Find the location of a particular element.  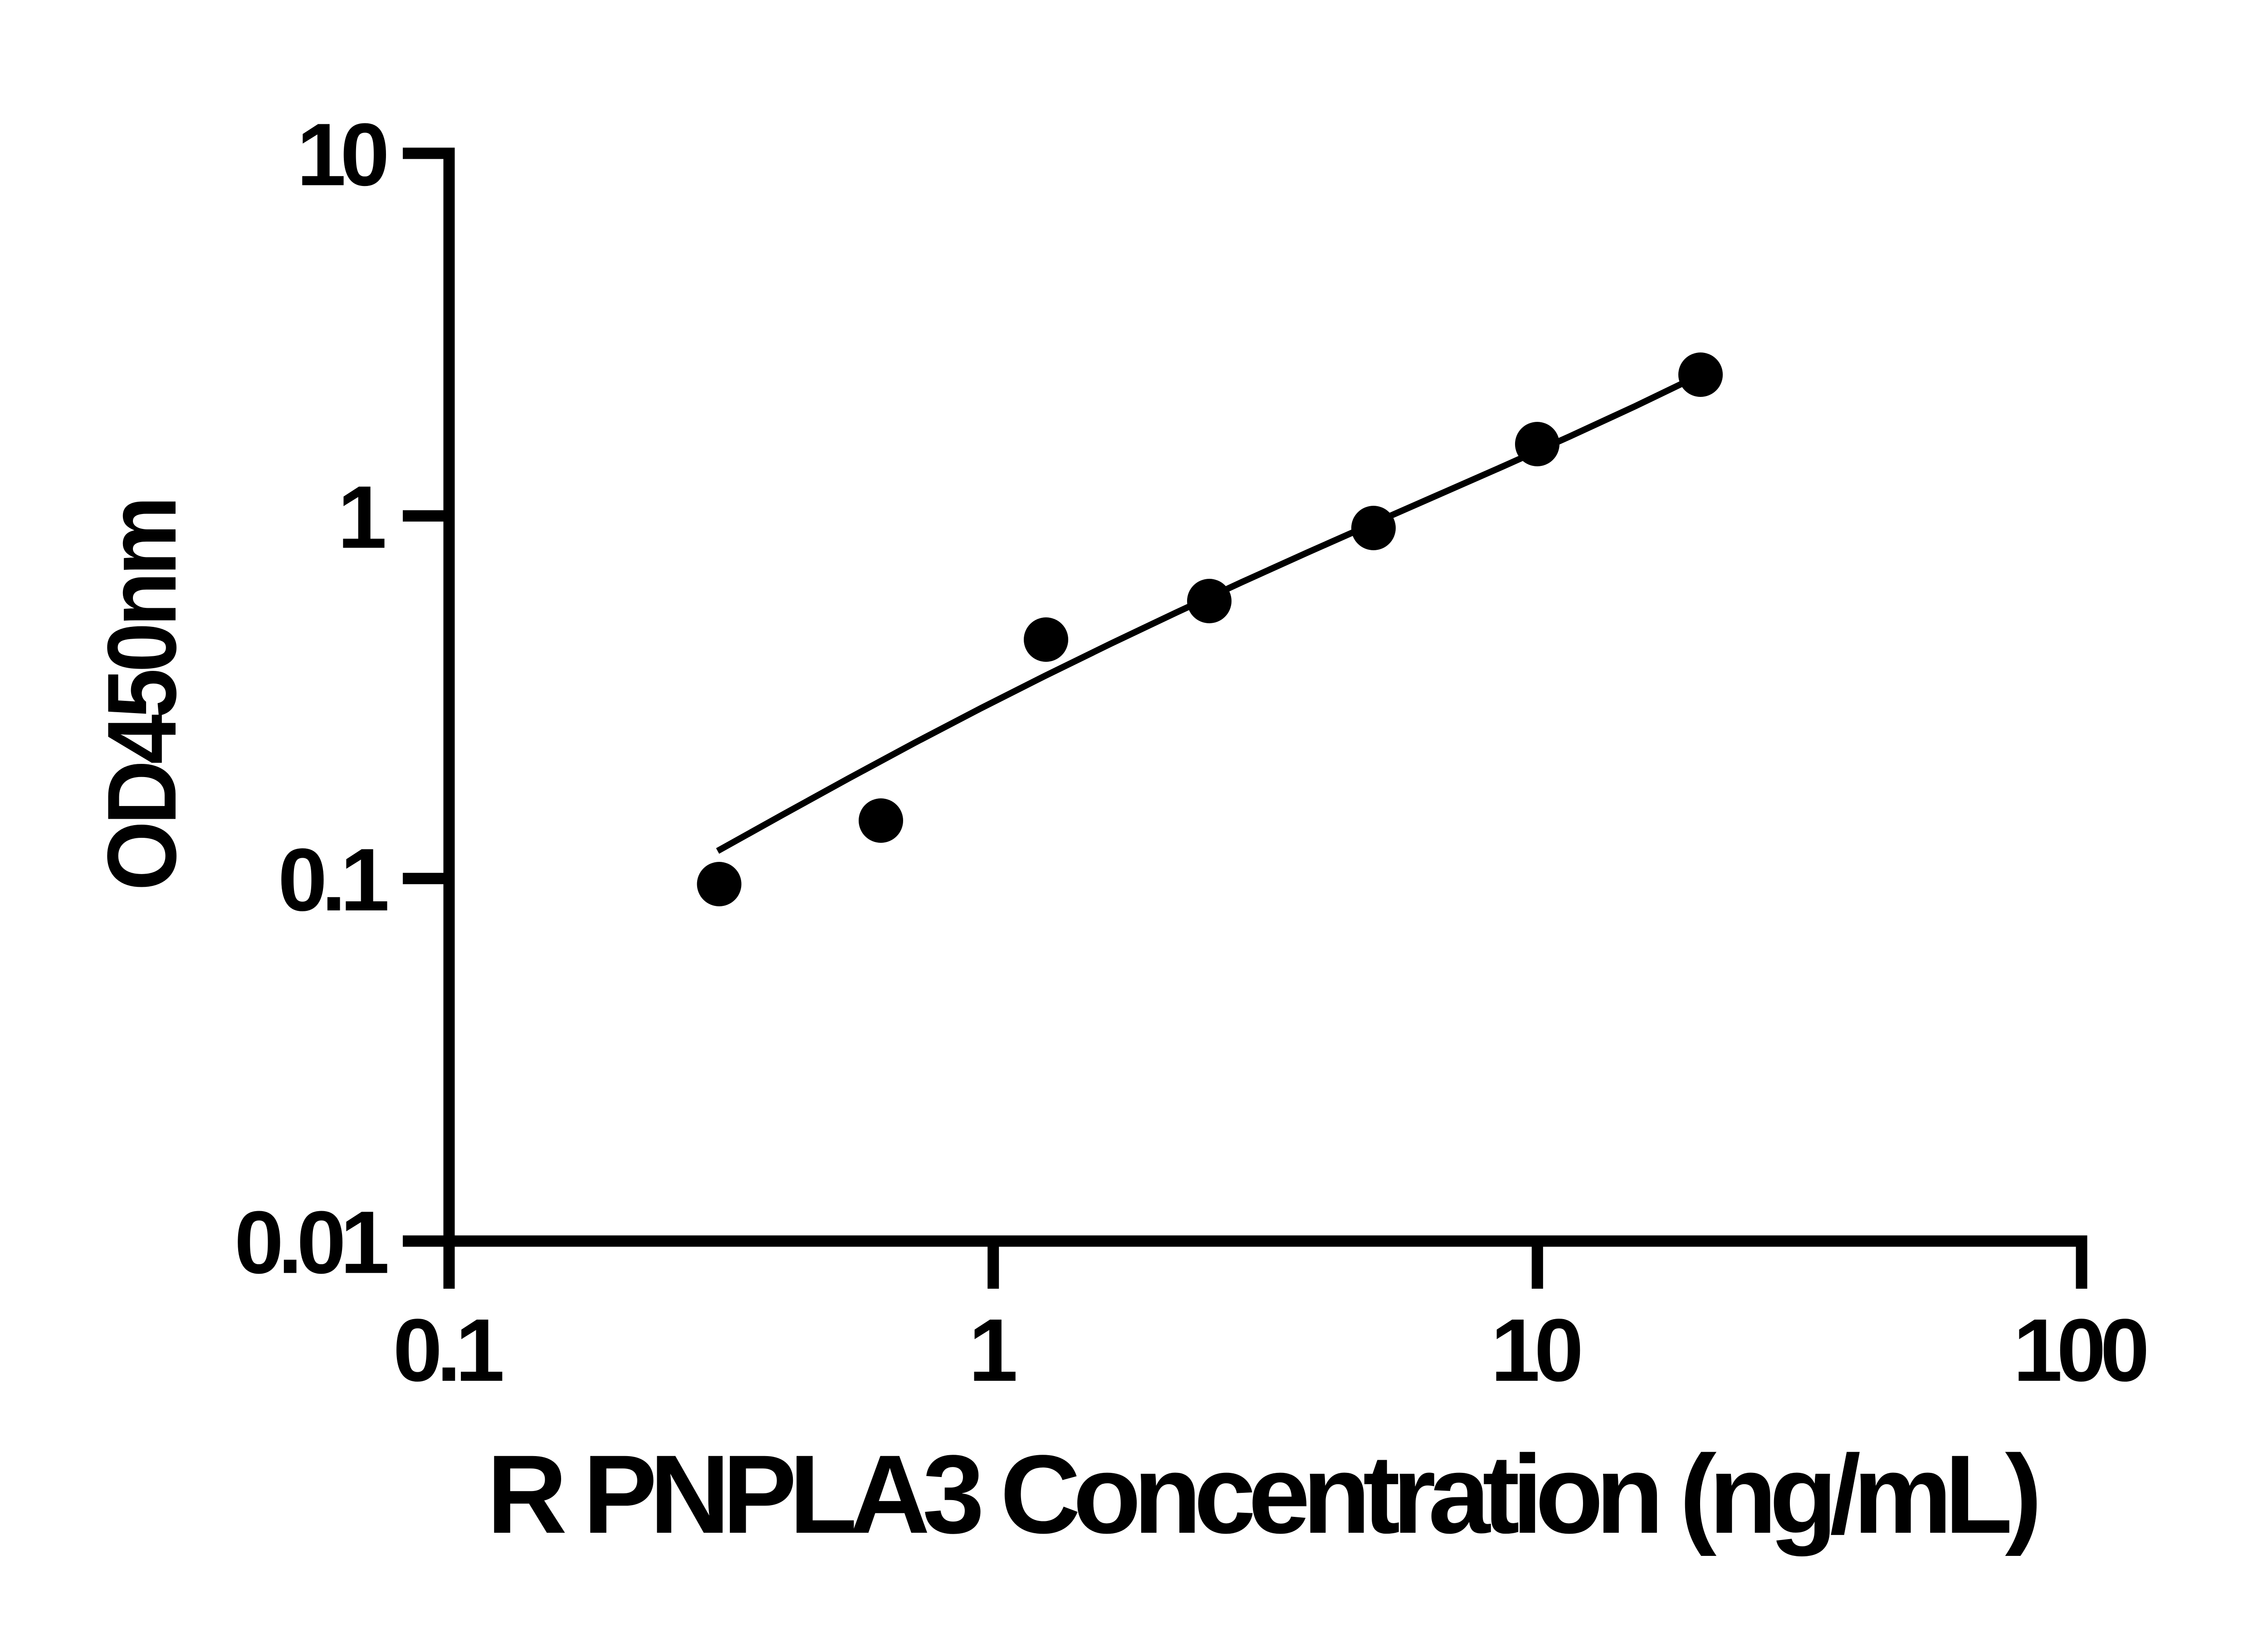

svg-text: 100 is located at coordinates (2079, 1350).